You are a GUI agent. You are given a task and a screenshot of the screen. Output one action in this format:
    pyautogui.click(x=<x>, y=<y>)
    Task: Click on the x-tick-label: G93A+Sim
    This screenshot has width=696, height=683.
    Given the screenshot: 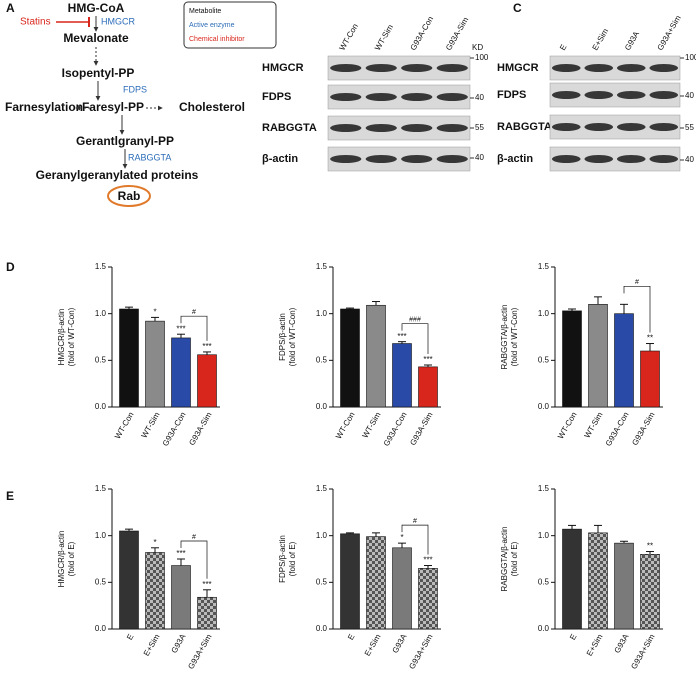 What is the action you would take?
    pyautogui.click(x=642, y=651)
    